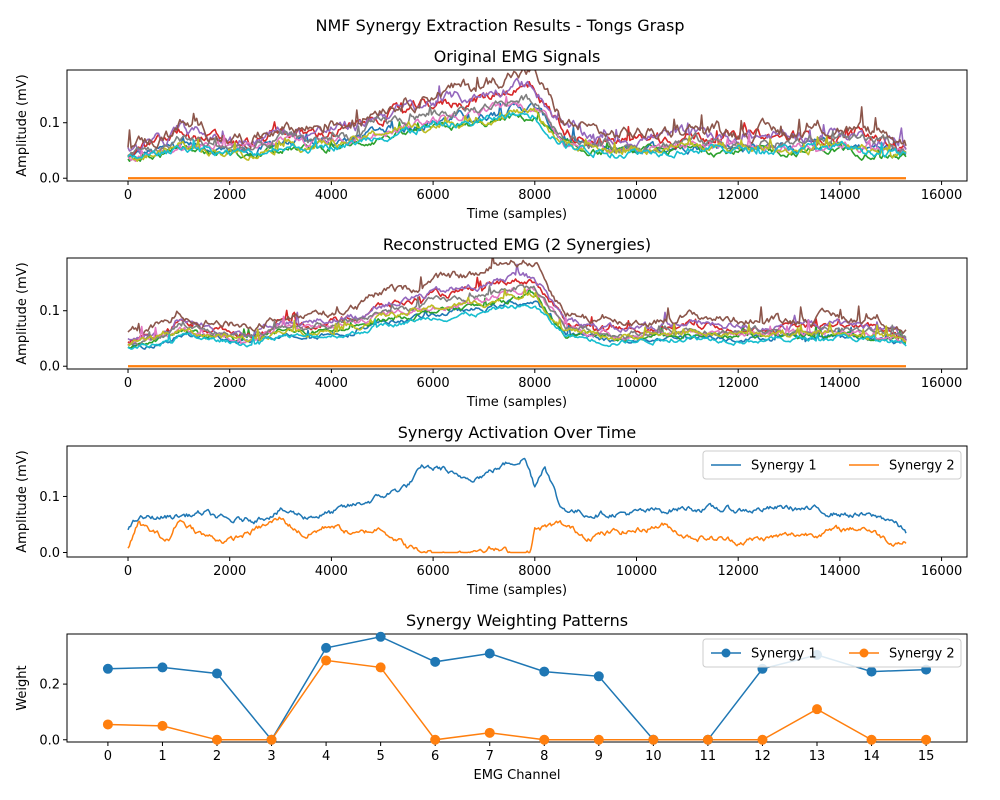  Describe the element at coordinates (708, 756) in the screenshot. I see `x-tick-label: 11` at that location.